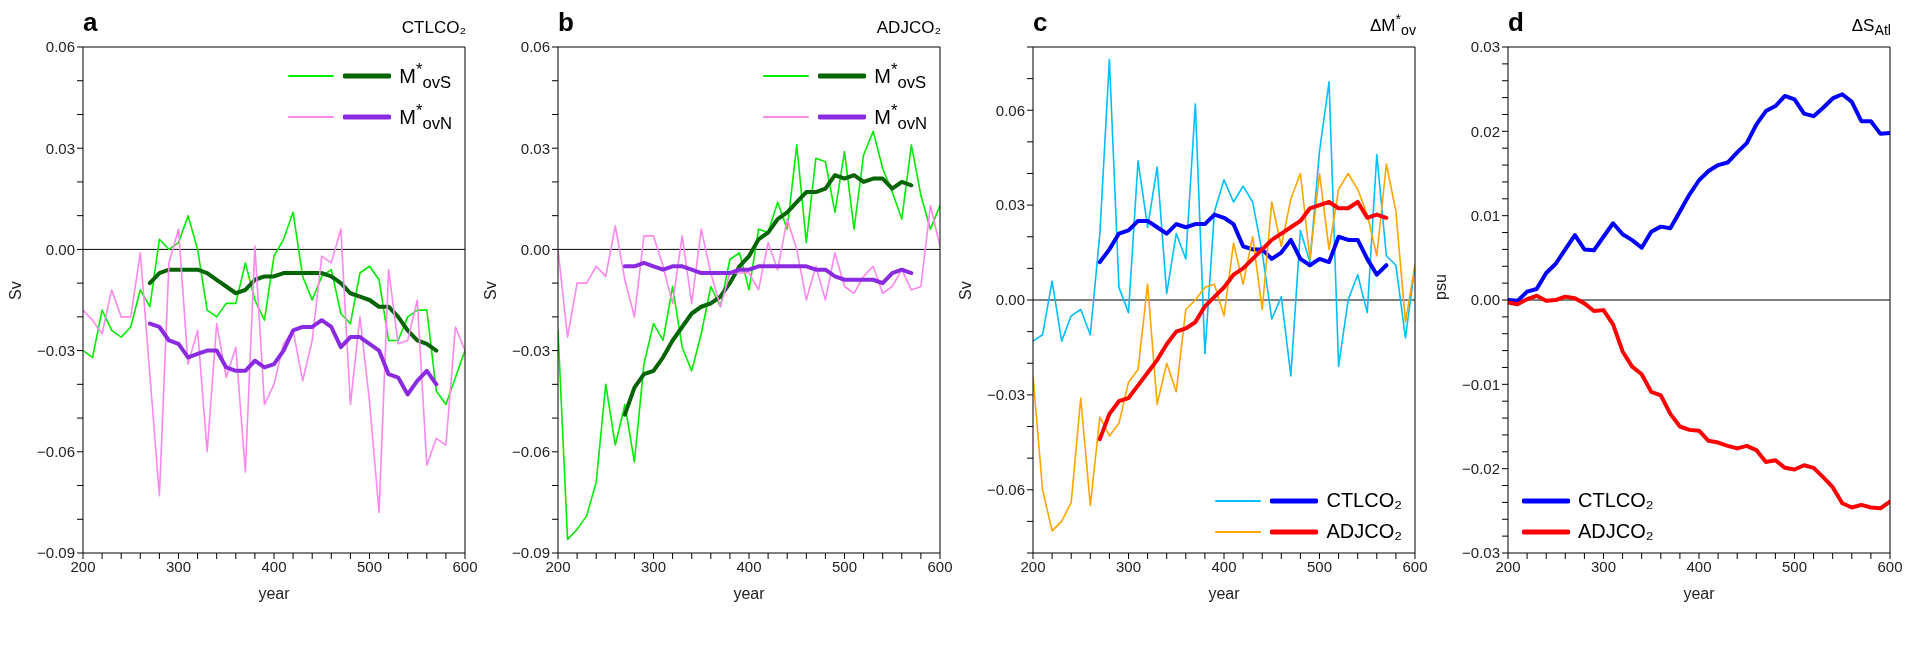 The height and width of the screenshot is (653, 1917). I want to click on chart-subtitle: ΔS$_{Atl}$, so click(1871, 26).